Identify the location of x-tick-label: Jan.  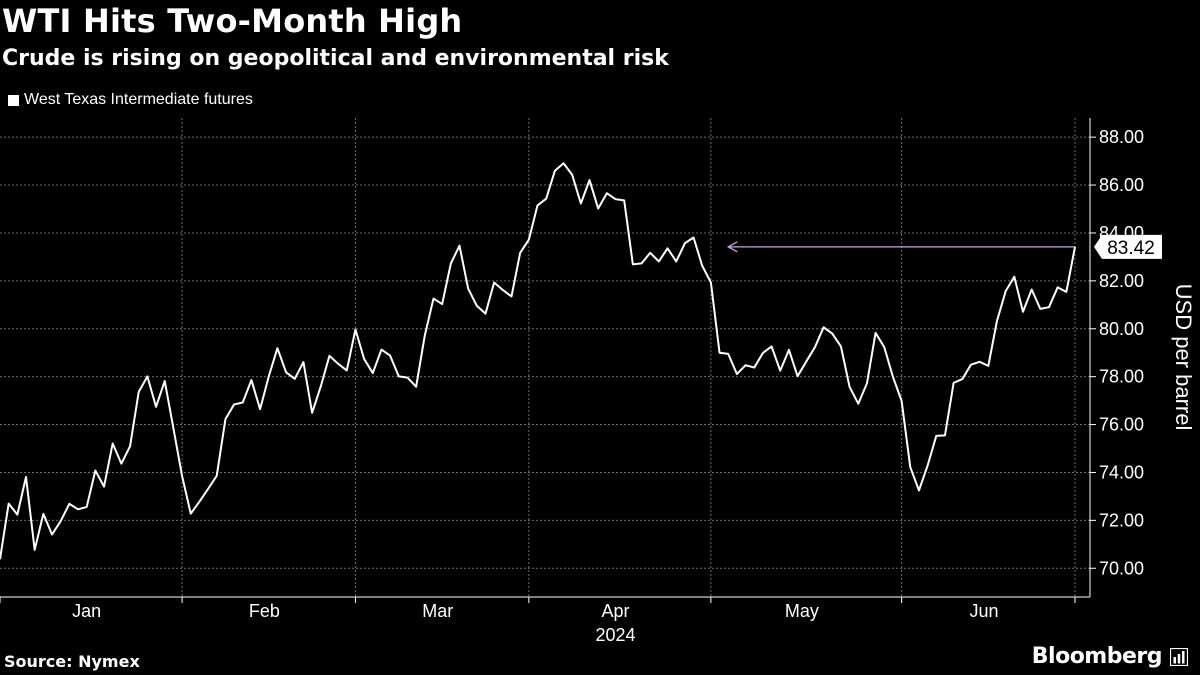
(86, 611).